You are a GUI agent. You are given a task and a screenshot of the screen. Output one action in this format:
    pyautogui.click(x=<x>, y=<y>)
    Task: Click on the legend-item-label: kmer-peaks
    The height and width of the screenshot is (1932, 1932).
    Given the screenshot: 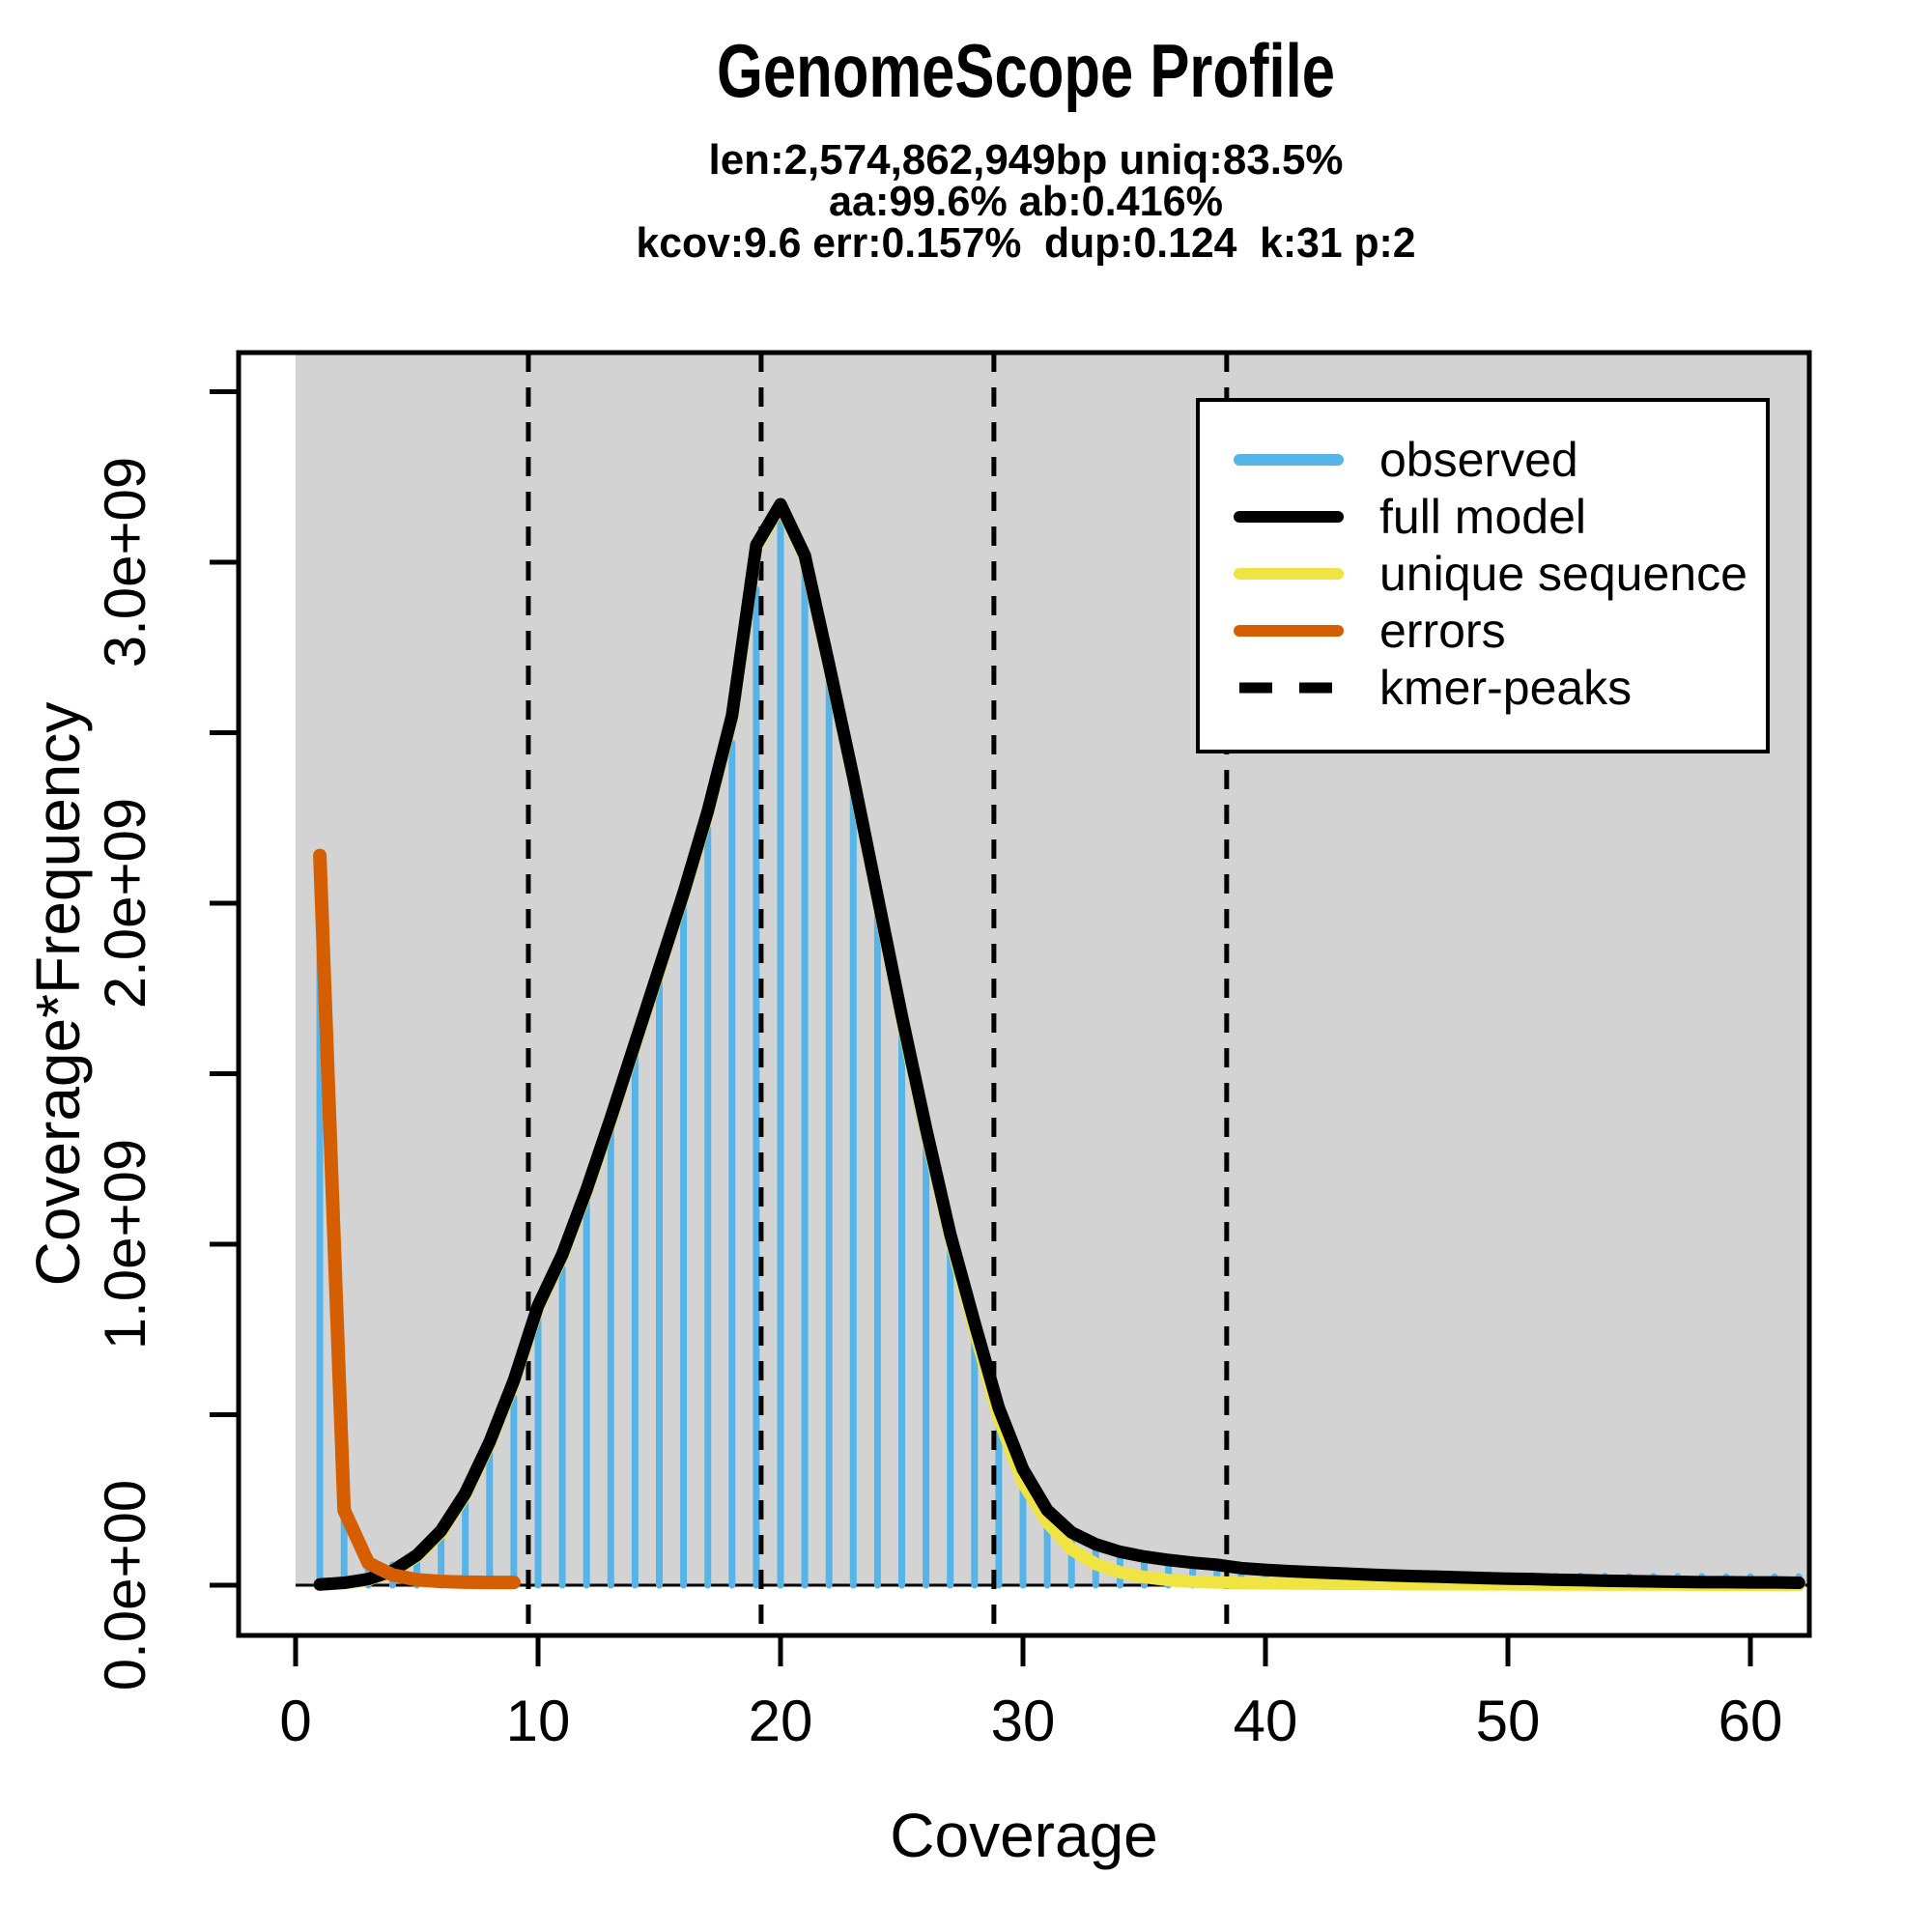 What is the action you would take?
    pyautogui.click(x=1505, y=688)
    